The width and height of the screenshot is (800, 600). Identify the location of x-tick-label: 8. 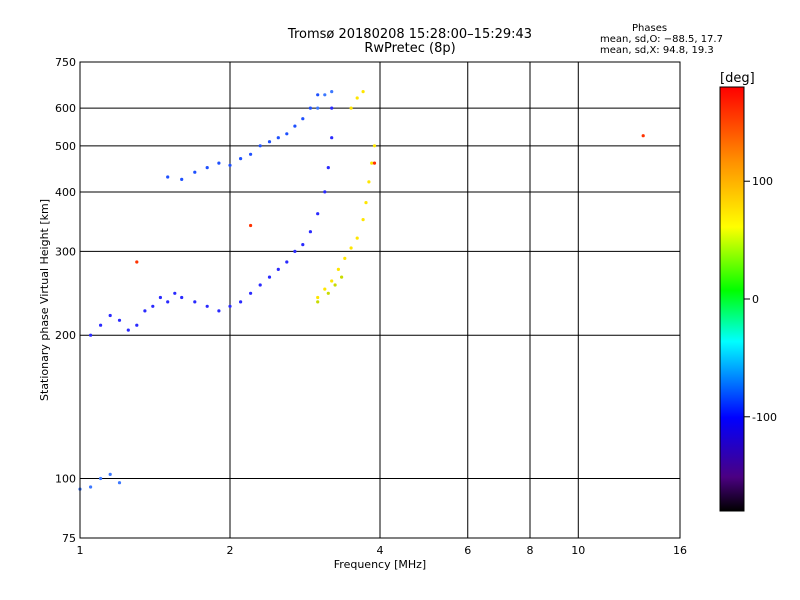
(530, 550).